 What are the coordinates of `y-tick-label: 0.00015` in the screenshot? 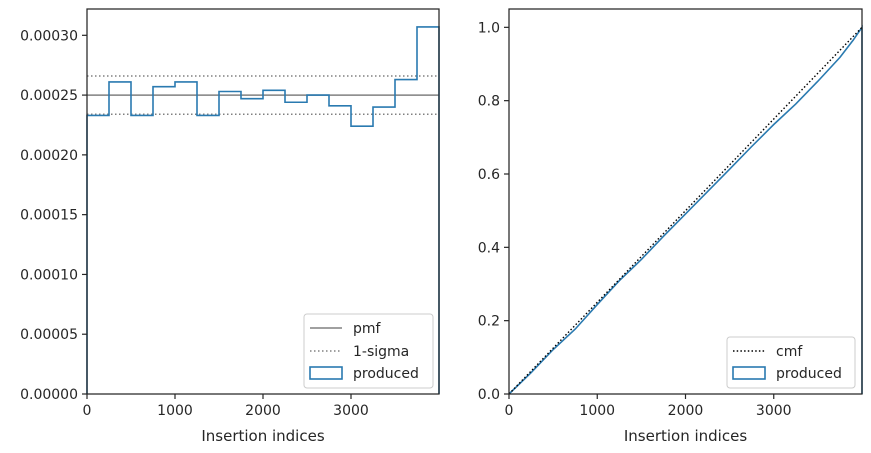 It's located at (49, 216).